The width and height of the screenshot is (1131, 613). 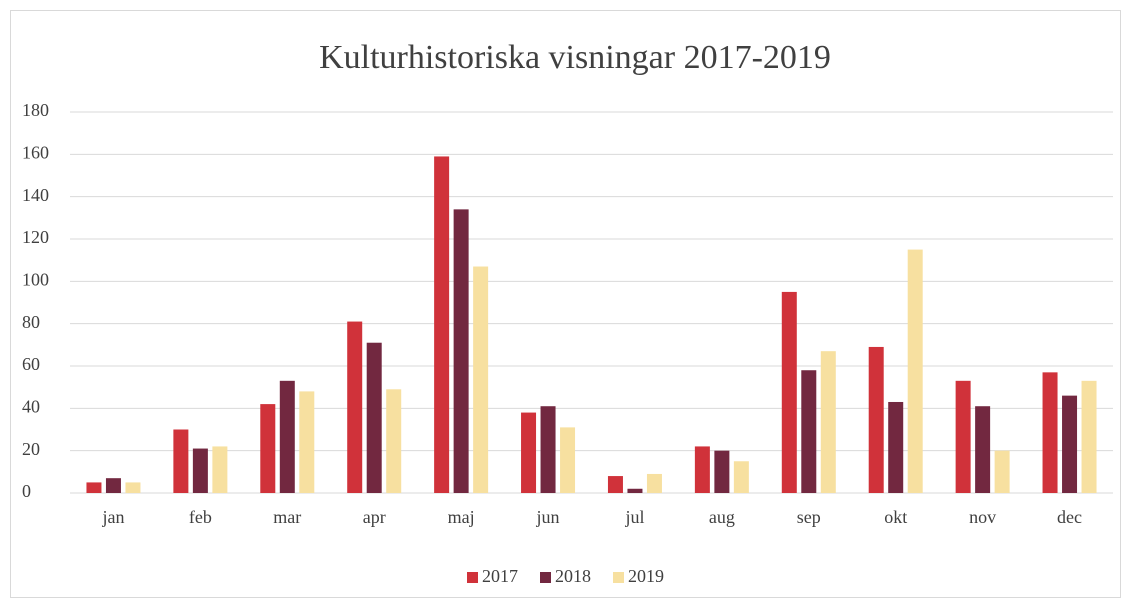 What do you see at coordinates (575, 57) in the screenshot?
I see `chart-title: Kulturhistoriska visningar 2017-2019` at bounding box center [575, 57].